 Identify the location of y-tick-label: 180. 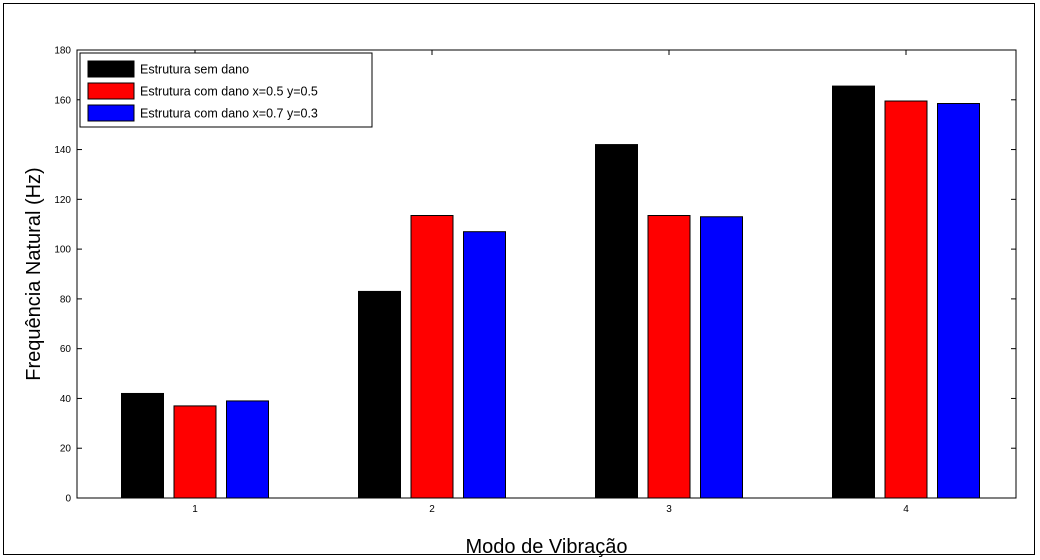
(62, 51).